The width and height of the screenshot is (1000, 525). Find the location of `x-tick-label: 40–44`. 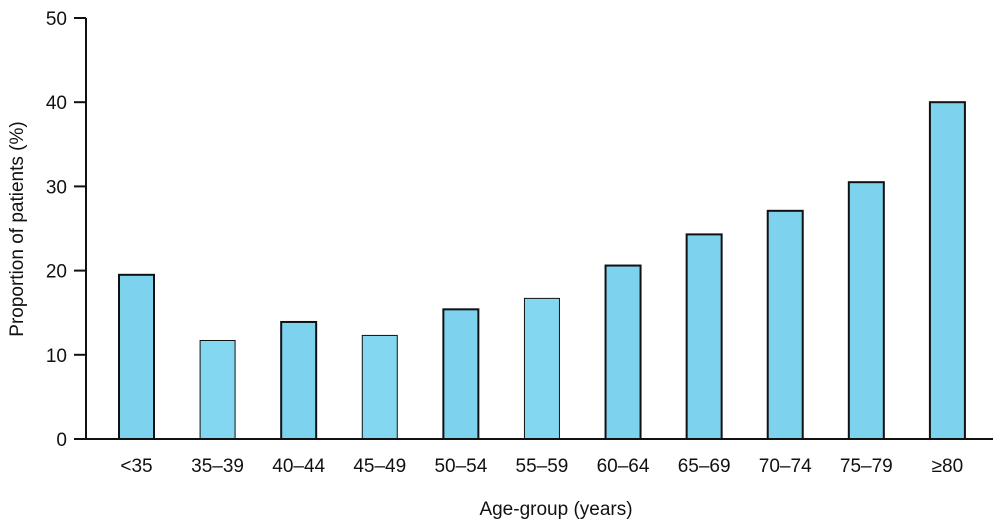

x-tick-label: 40–44 is located at coordinates (298, 466).